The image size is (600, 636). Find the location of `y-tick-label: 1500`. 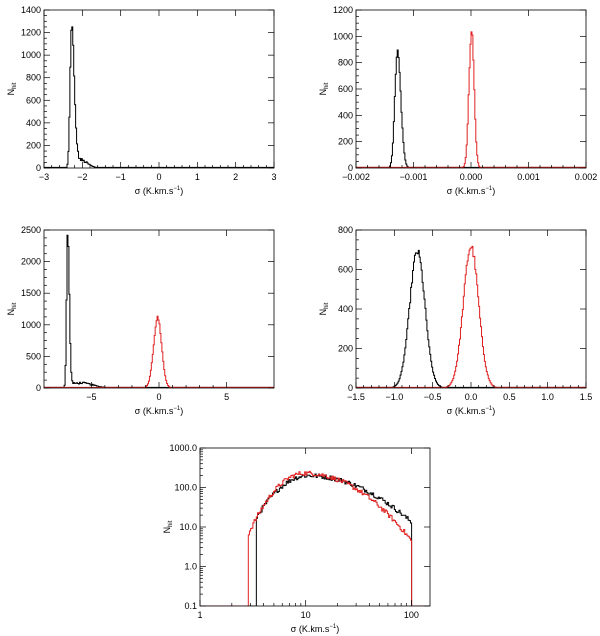

y-tick-label: 1500 is located at coordinates (31, 293).